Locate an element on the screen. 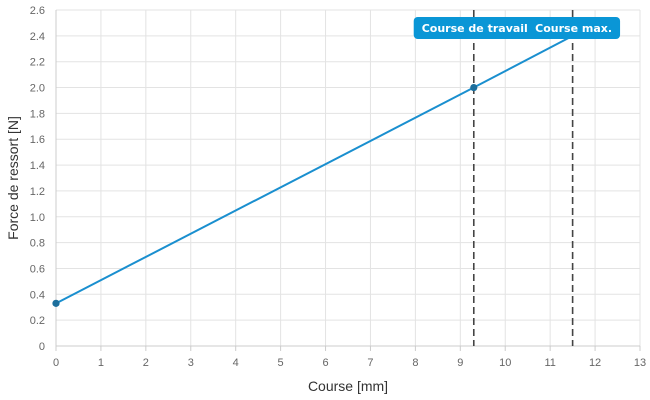 The width and height of the screenshot is (650, 400). stroke-markers is located at coordinates (523, 178).